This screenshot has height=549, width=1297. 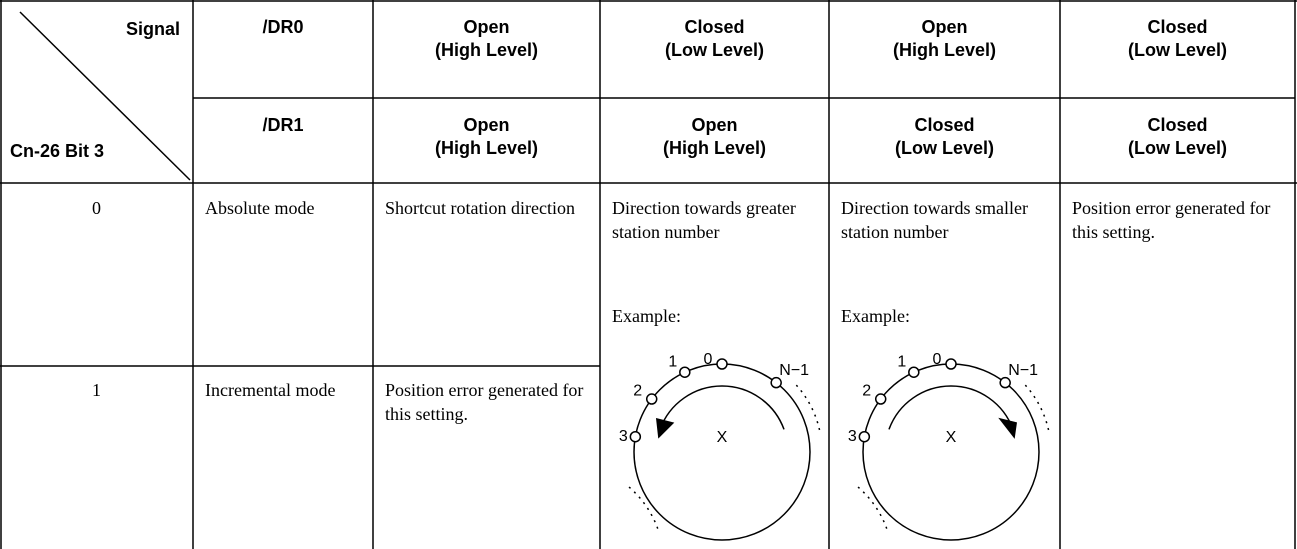 I want to click on header-cell: /DR1, so click(x=283, y=125).